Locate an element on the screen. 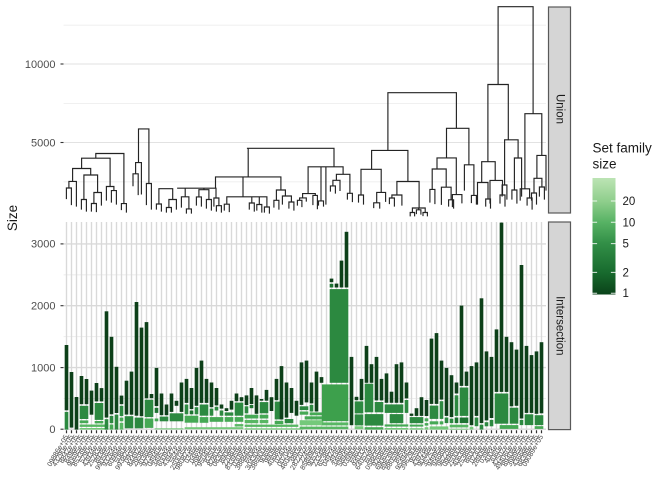 The image size is (672, 485). svg-text: Union is located at coordinates (560, 109).